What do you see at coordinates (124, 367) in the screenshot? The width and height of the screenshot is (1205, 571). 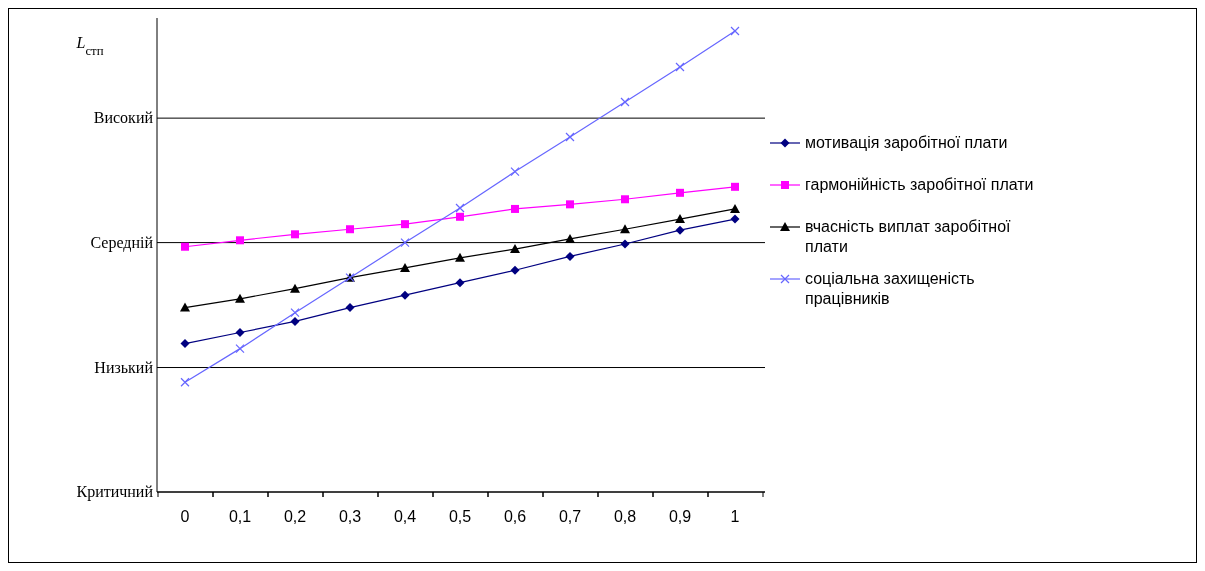 I see `ref-line-label: Низький` at bounding box center [124, 367].